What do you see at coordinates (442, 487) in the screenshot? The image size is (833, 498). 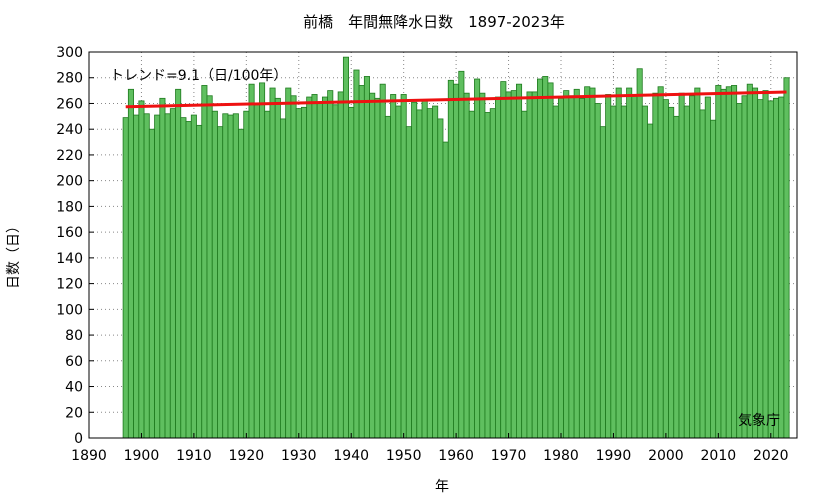 I see `x-axis-label: 年` at bounding box center [442, 487].